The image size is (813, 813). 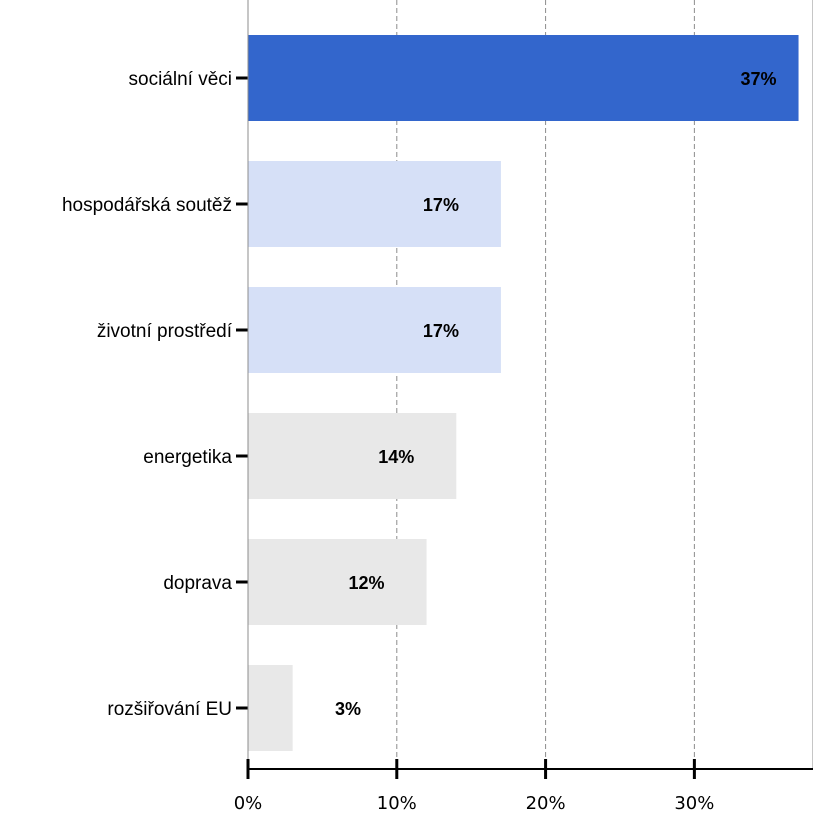 What do you see at coordinates (169, 709) in the screenshot?
I see `category-label-5: rozšiřování EU` at bounding box center [169, 709].